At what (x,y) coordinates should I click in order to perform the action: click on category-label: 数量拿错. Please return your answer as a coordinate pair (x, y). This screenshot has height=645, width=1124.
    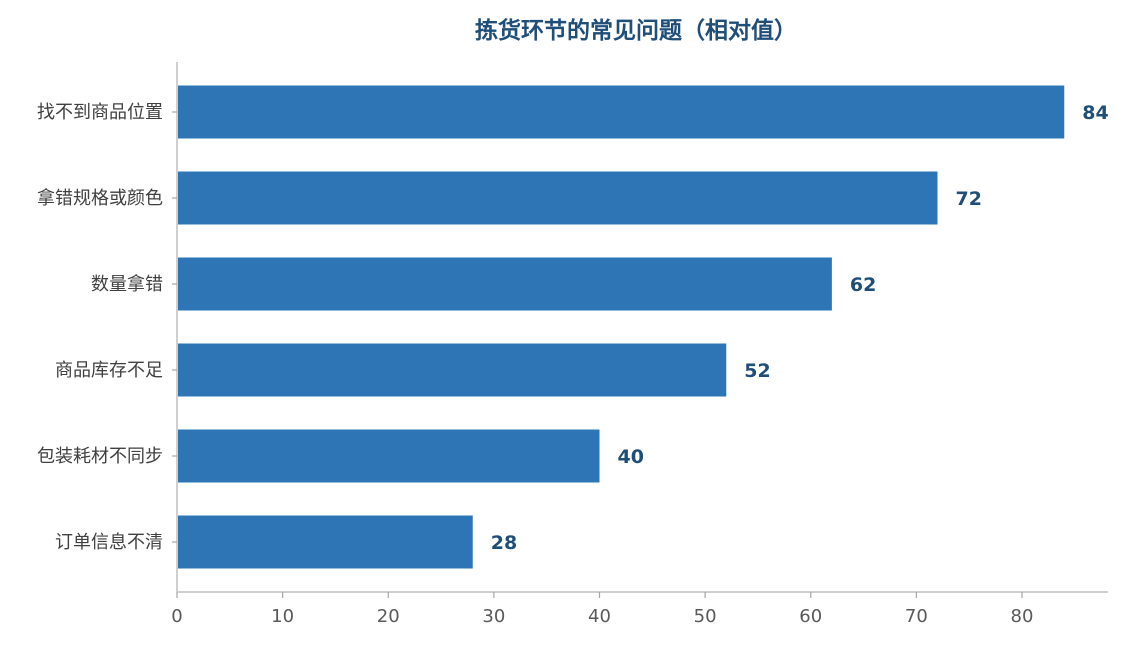
    Looking at the image, I should click on (127, 284).